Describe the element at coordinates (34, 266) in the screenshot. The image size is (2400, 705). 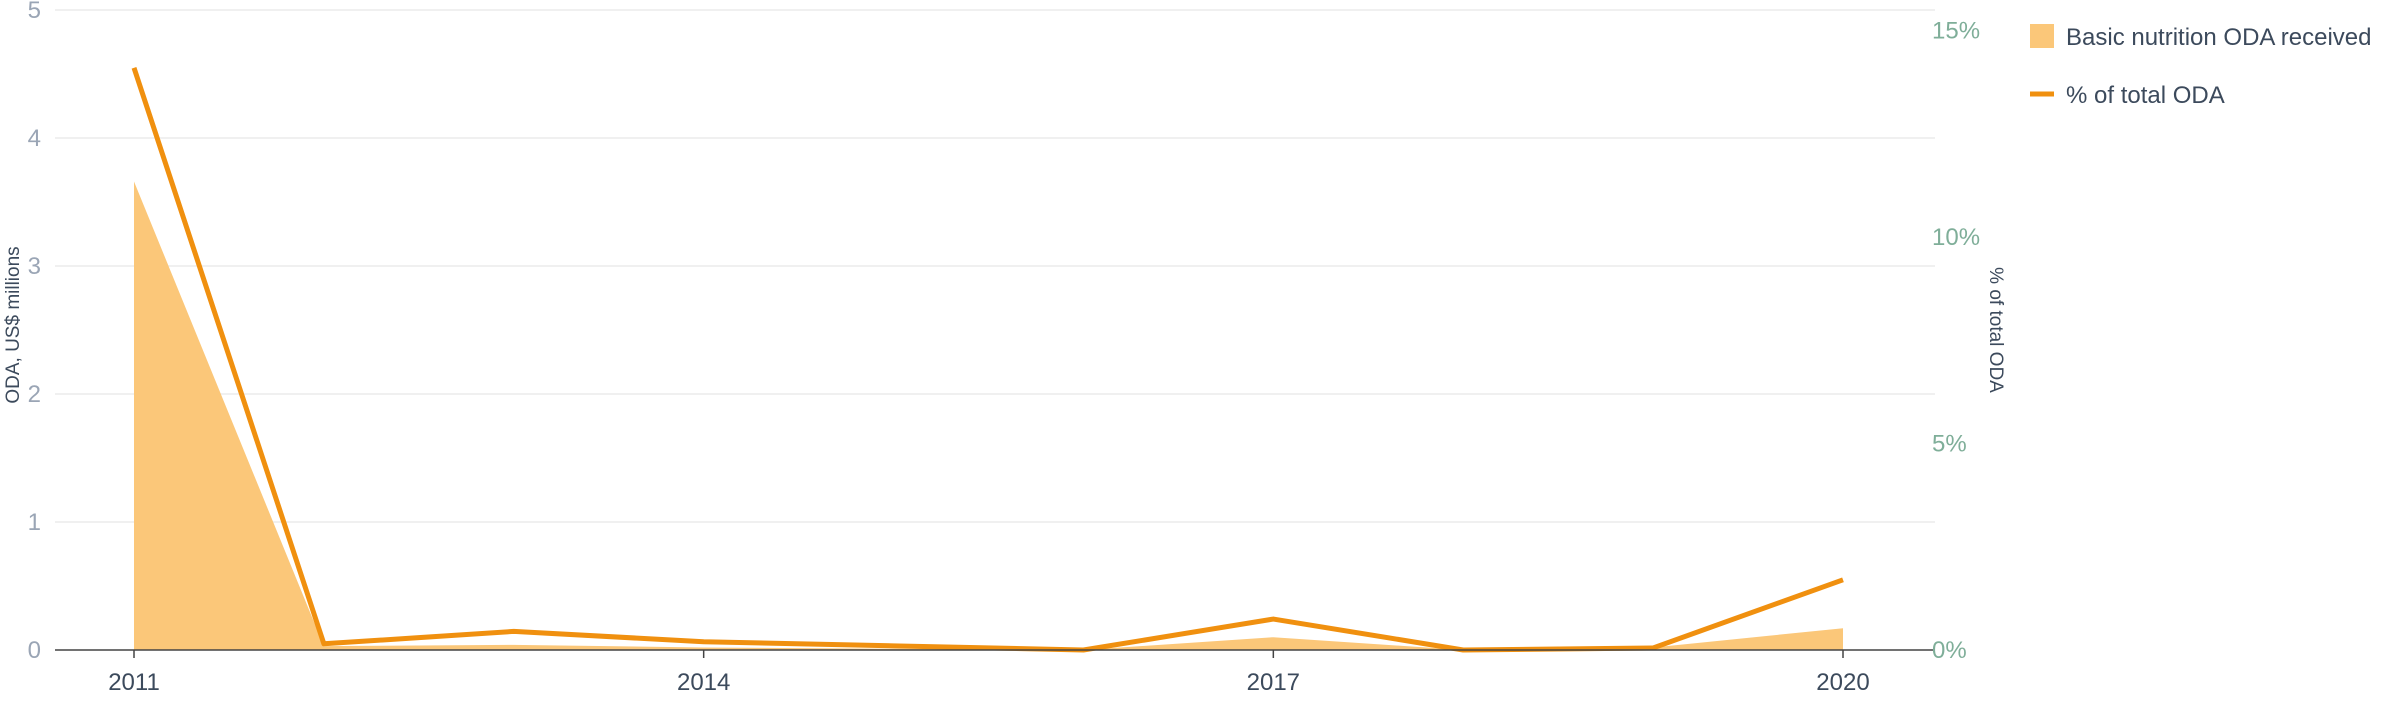
I see `y-left-tick-label: 3` at that location.